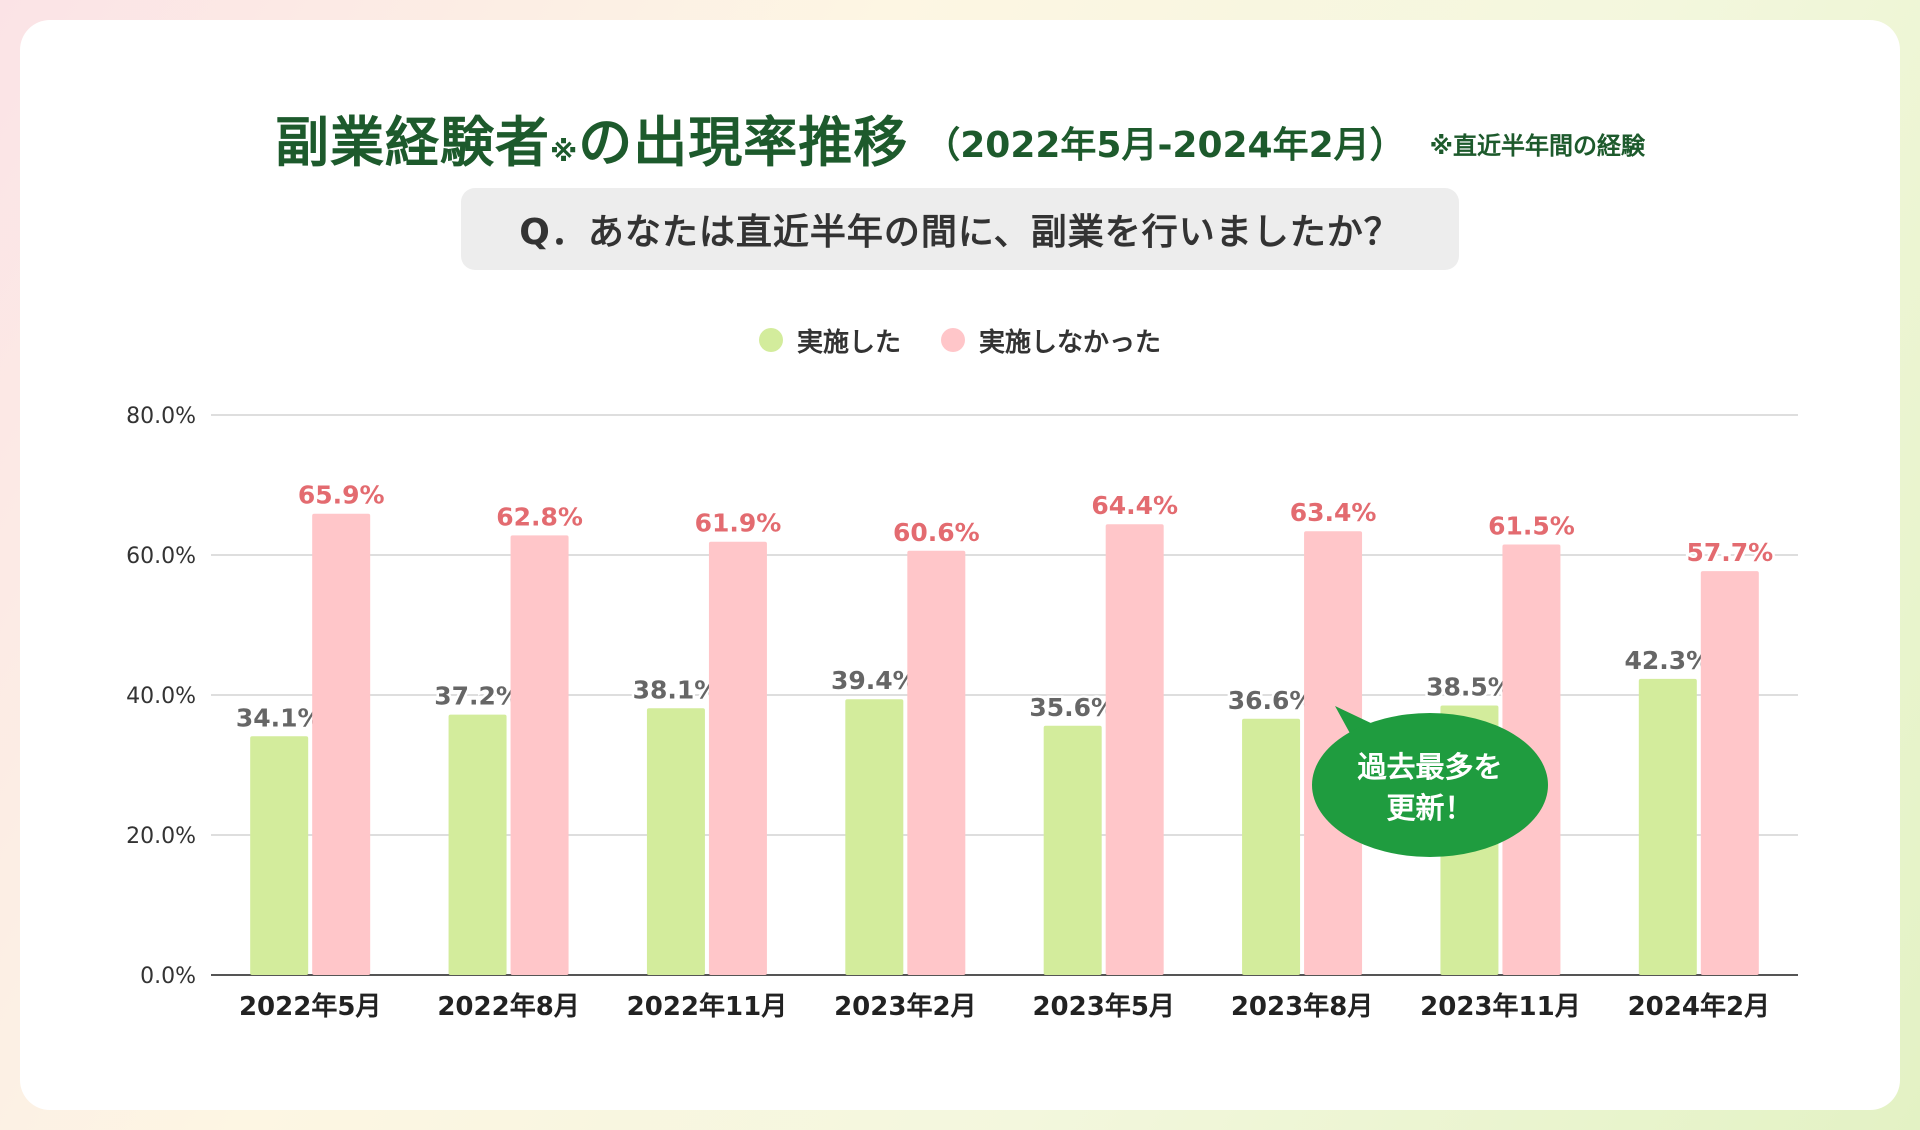 This screenshot has width=1920, height=1130. Describe the element at coordinates (1430, 785) in the screenshot. I see `callout-bubble` at that location.